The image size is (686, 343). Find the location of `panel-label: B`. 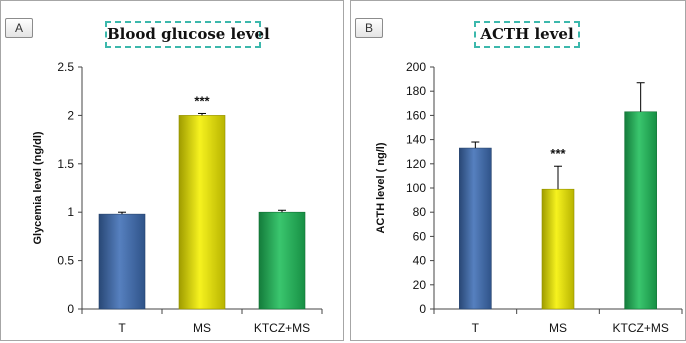

panel-label: B is located at coordinates (369, 28).